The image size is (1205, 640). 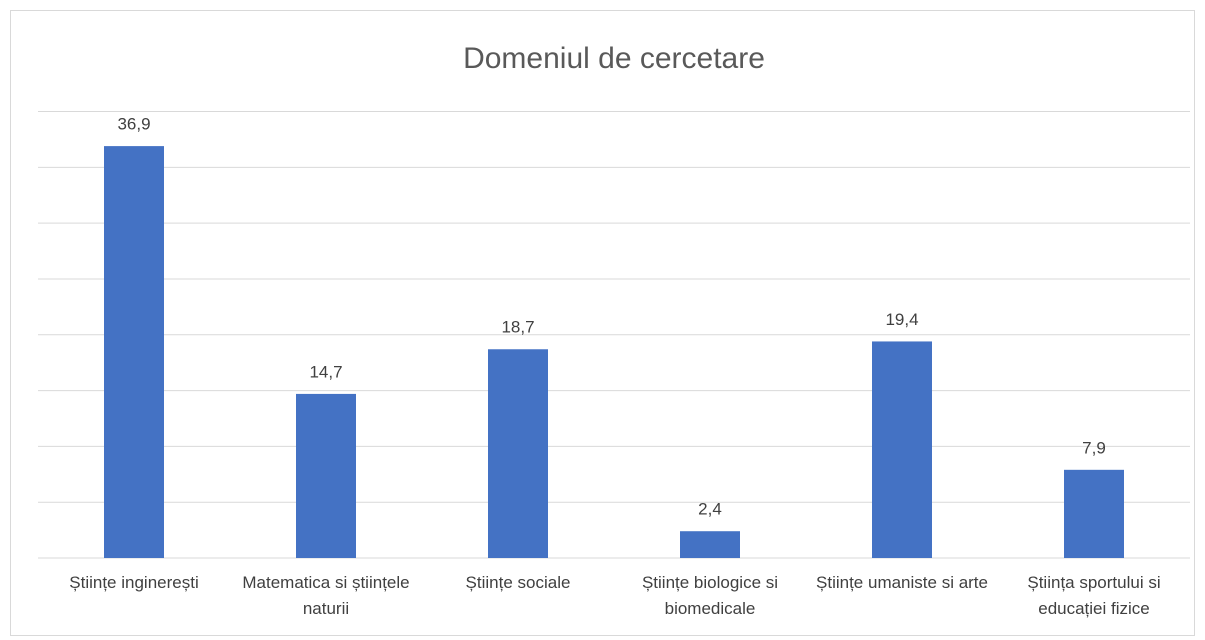 I want to click on value-label: 2,4, so click(x=710, y=509).